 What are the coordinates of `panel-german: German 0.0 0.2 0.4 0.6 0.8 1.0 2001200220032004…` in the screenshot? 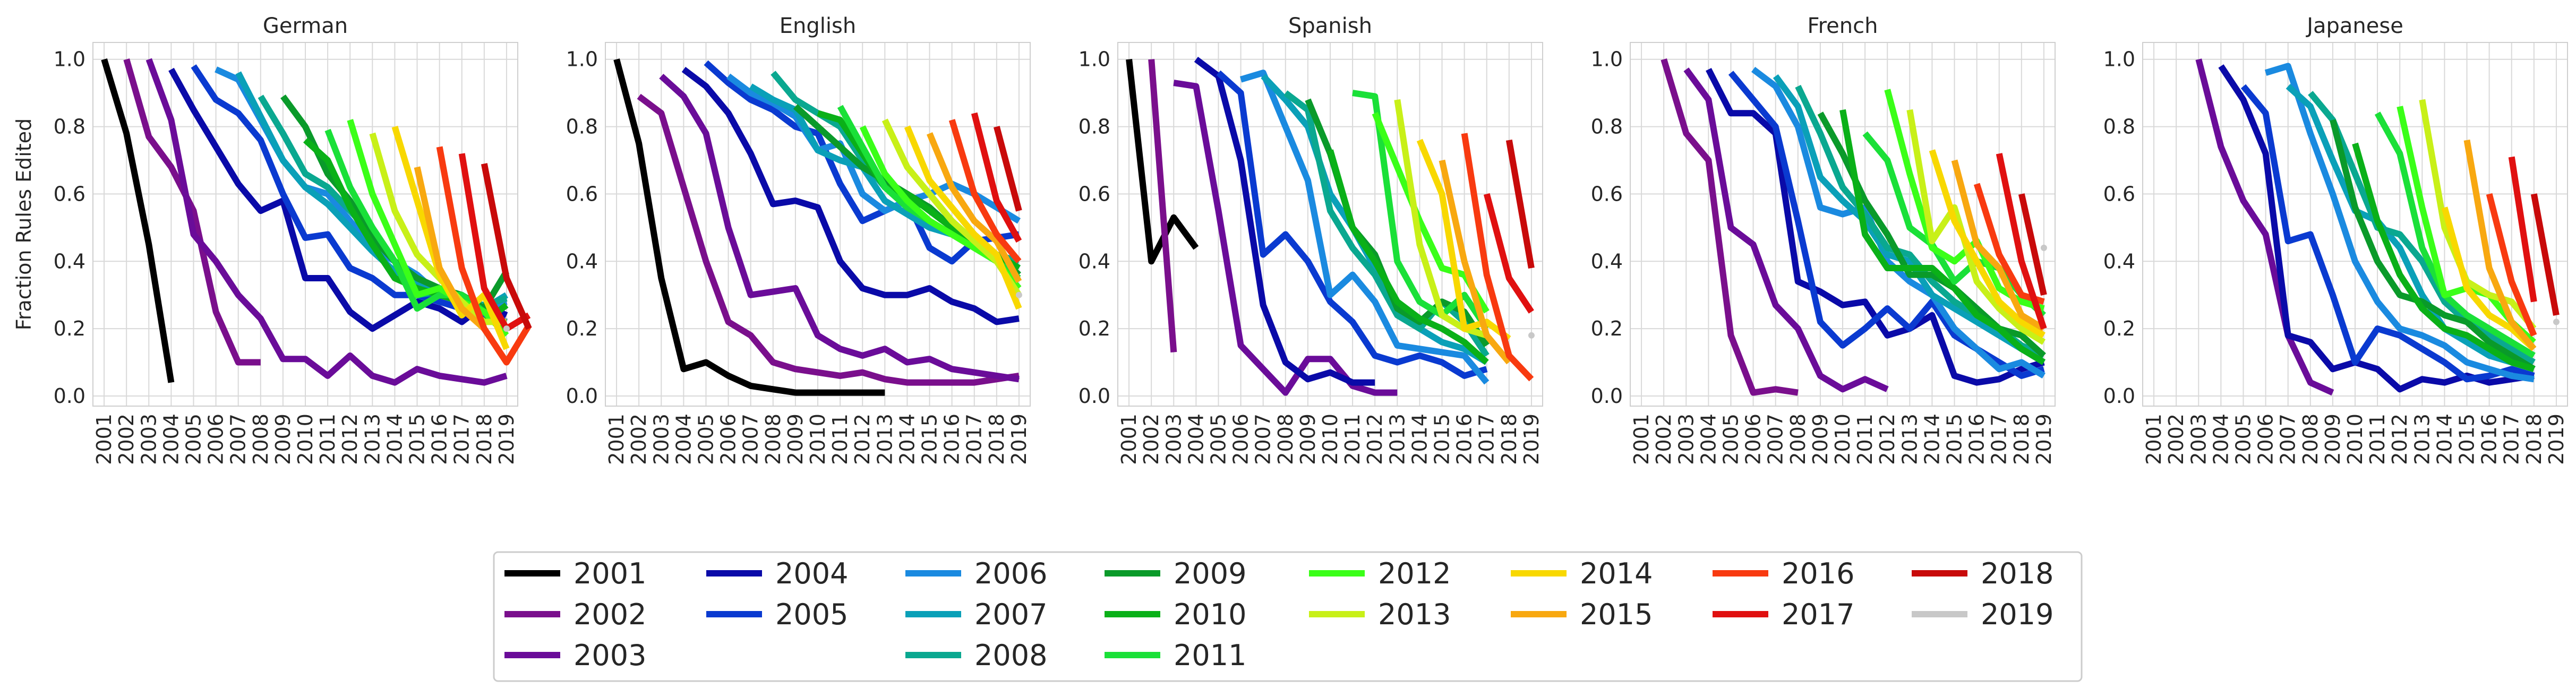 It's located at (293, 239).